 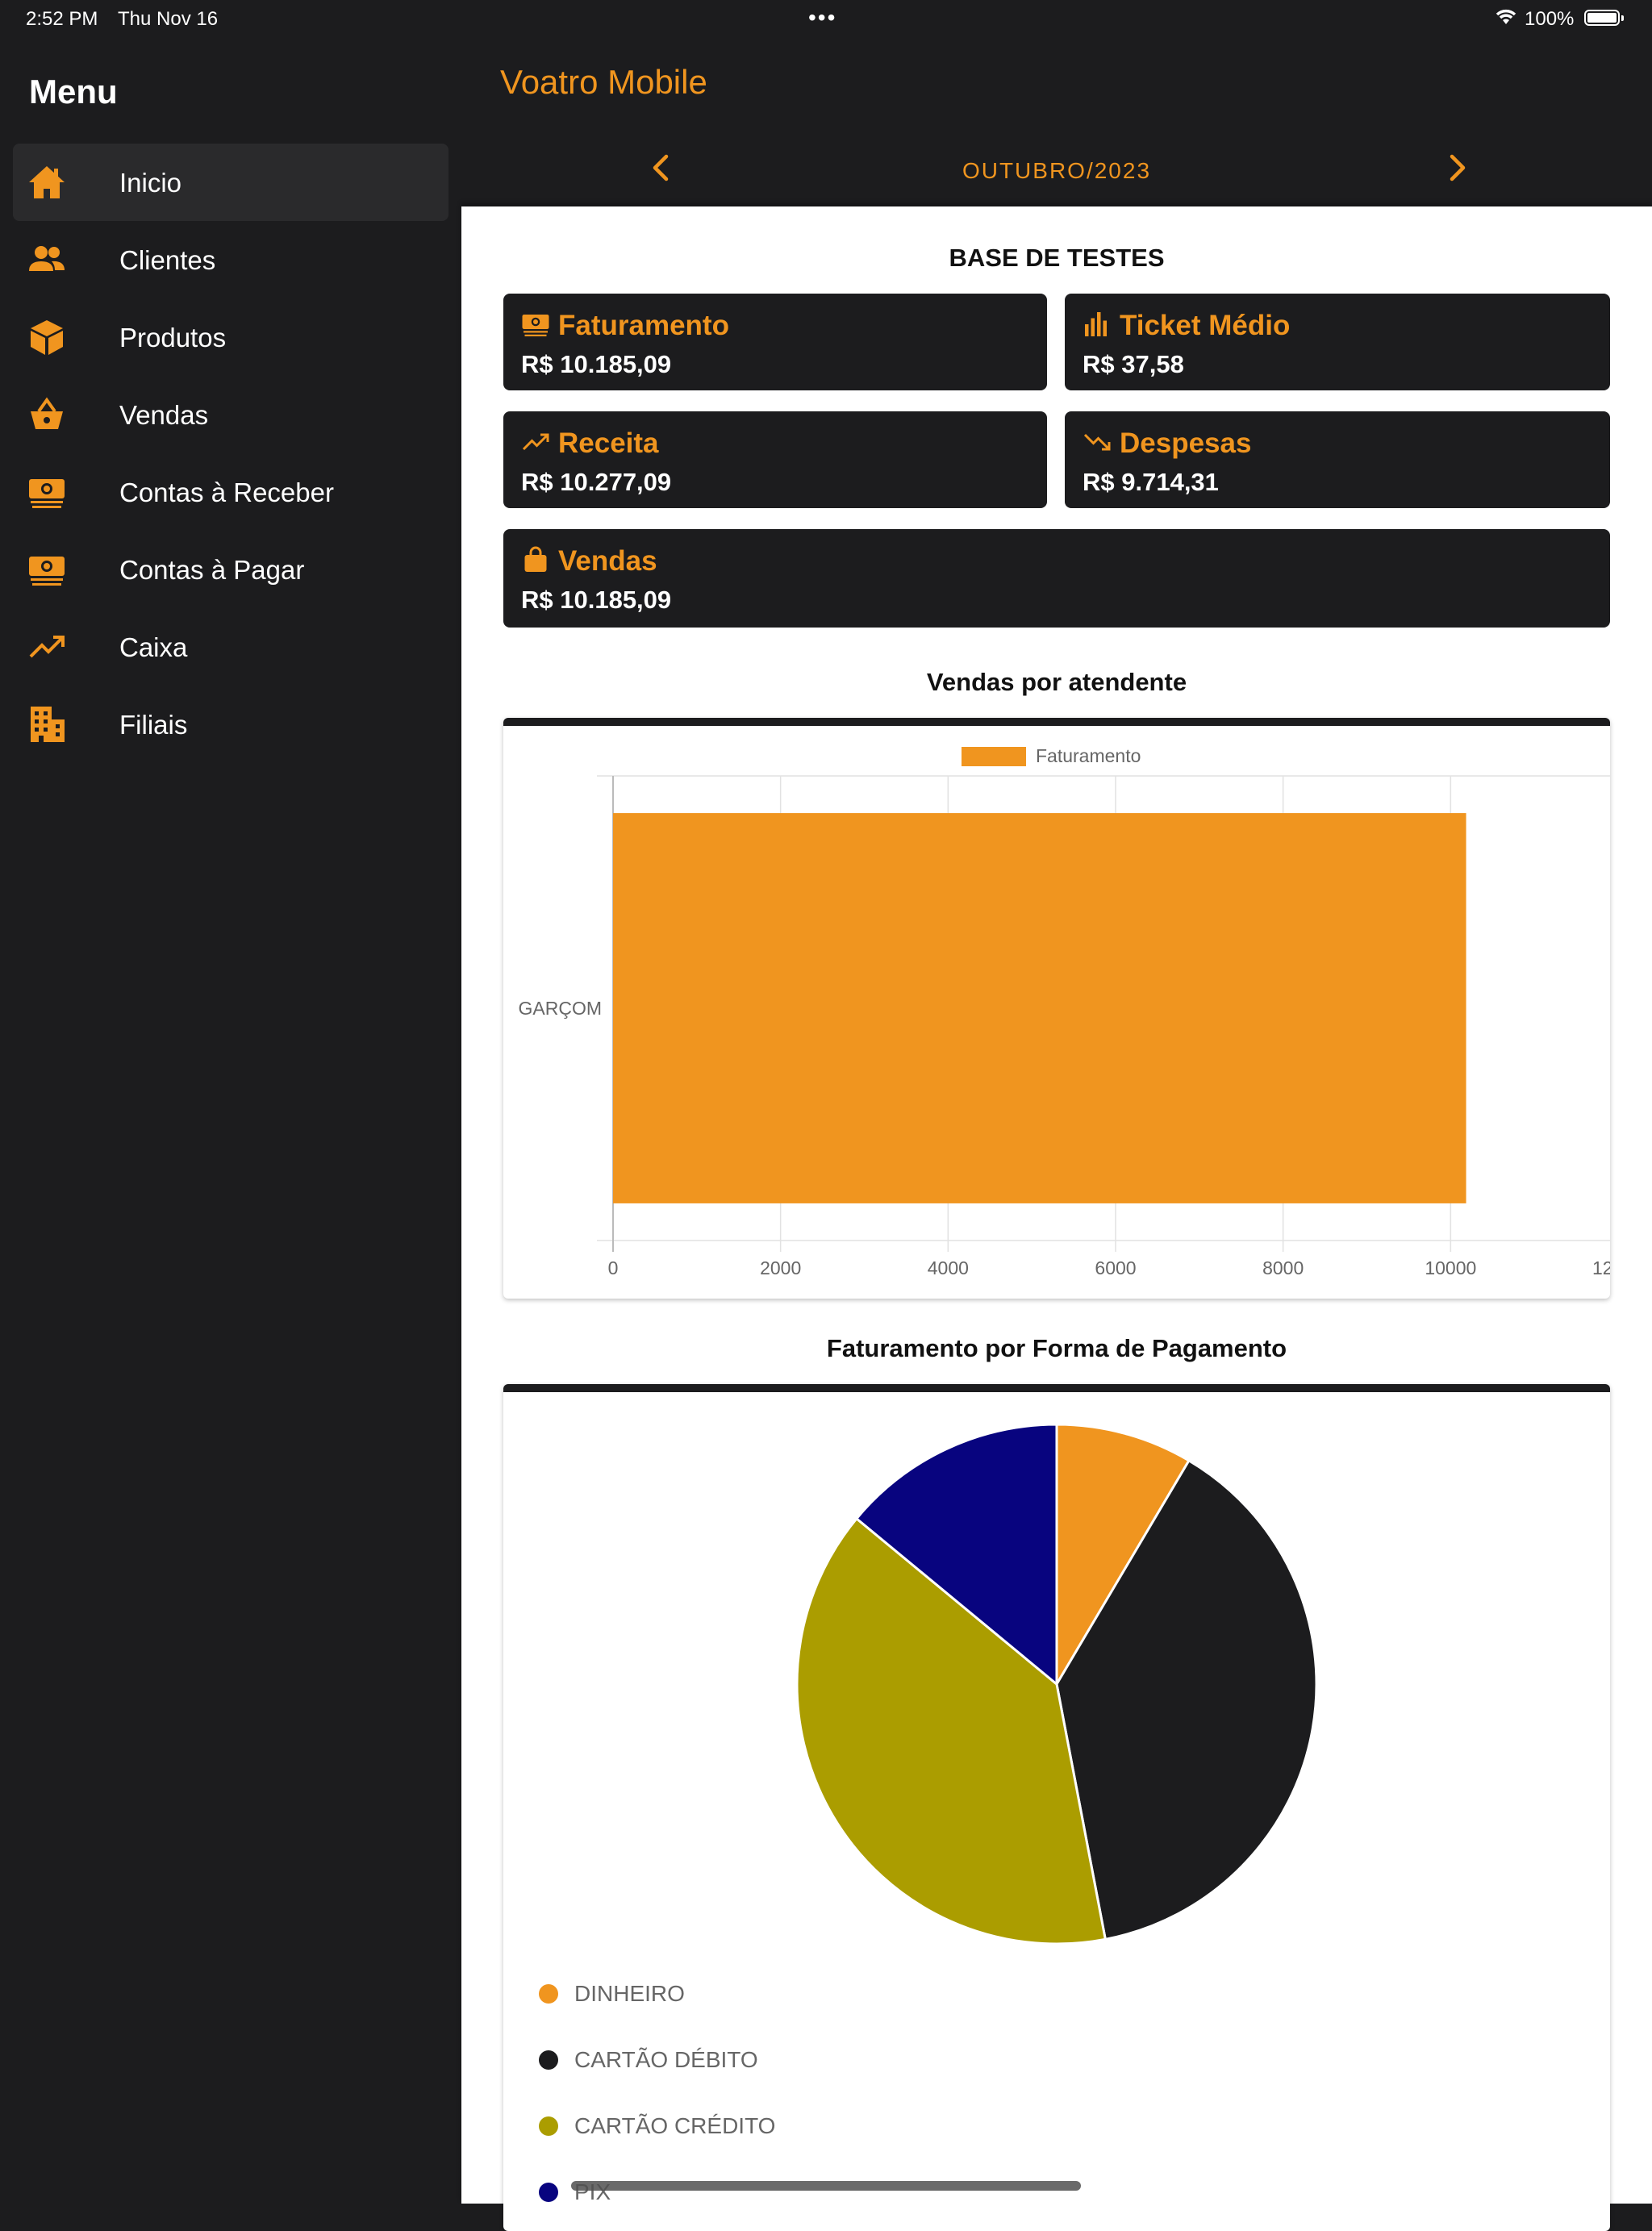 What do you see at coordinates (47, 414) in the screenshot?
I see `basket-icon` at bounding box center [47, 414].